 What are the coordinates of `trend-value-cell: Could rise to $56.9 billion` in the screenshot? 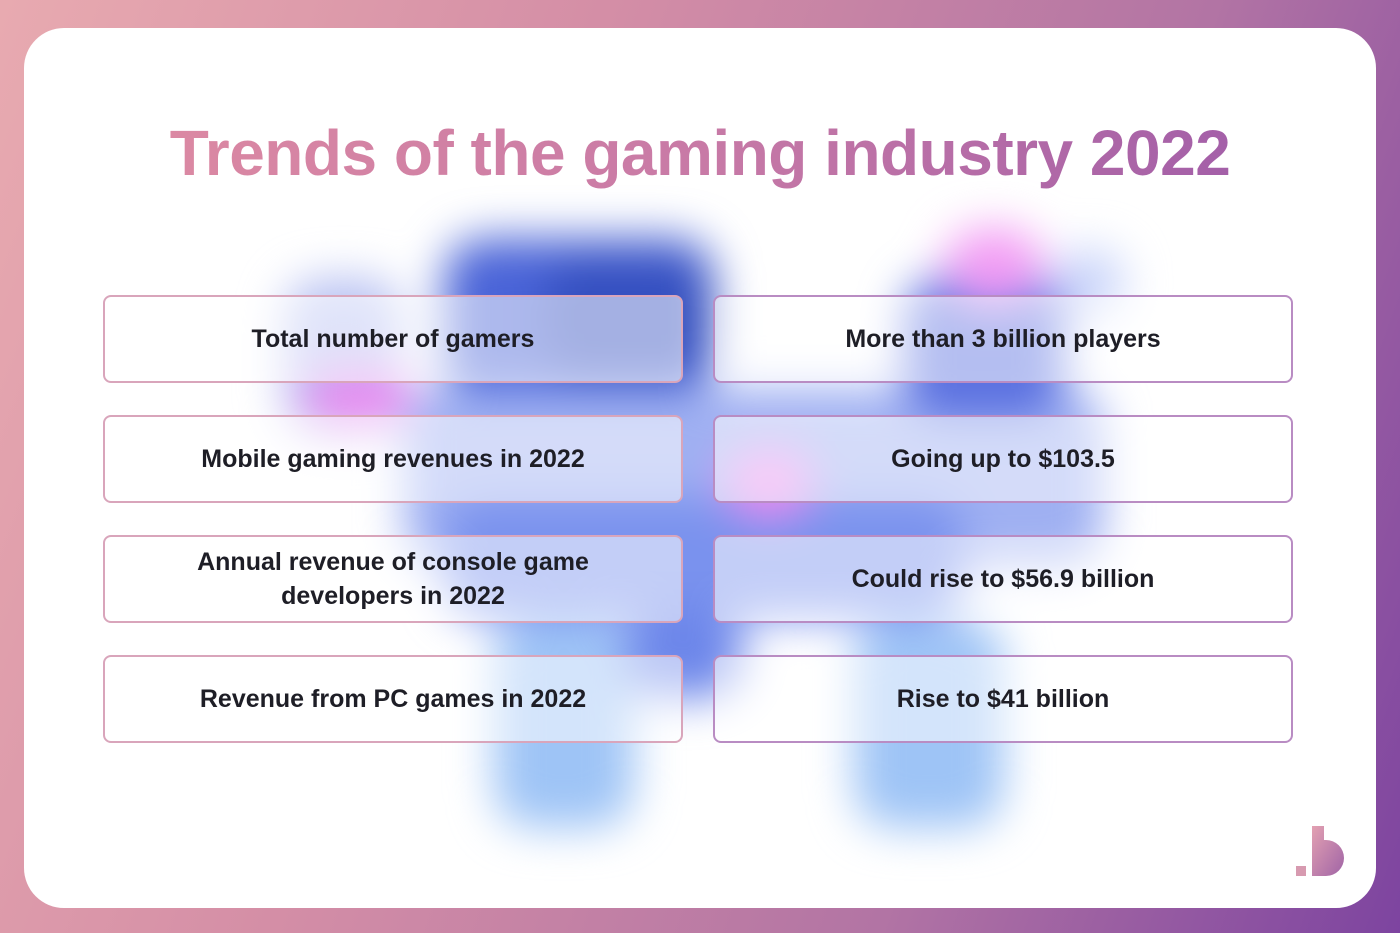 It's located at (1003, 579).